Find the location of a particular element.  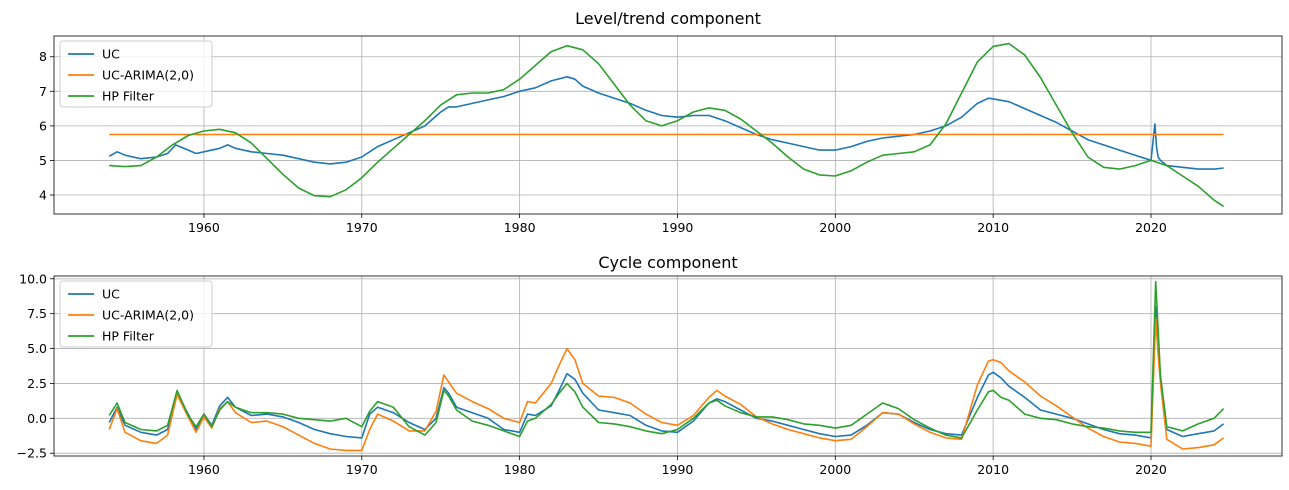

level-trend-legend-label-2: HP Filter is located at coordinates (128, 96).